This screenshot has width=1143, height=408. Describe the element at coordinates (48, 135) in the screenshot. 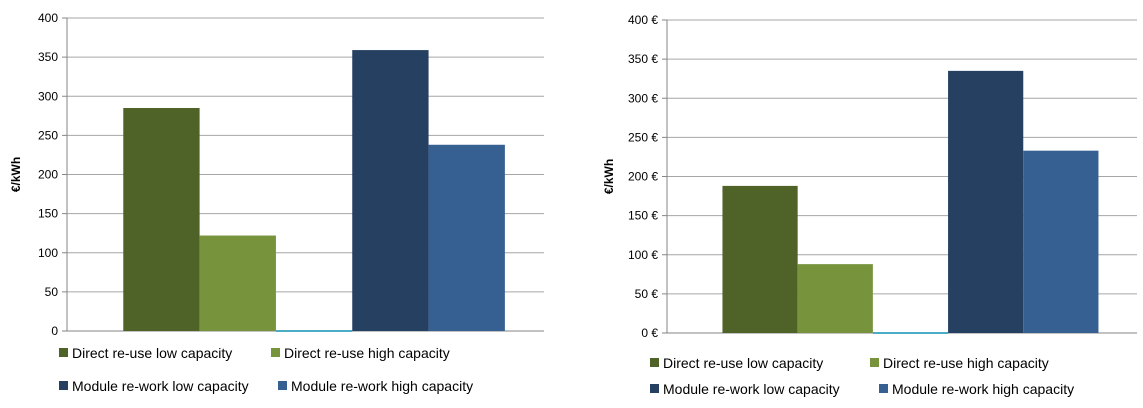

I see `left-y-tick-label: 250` at that location.